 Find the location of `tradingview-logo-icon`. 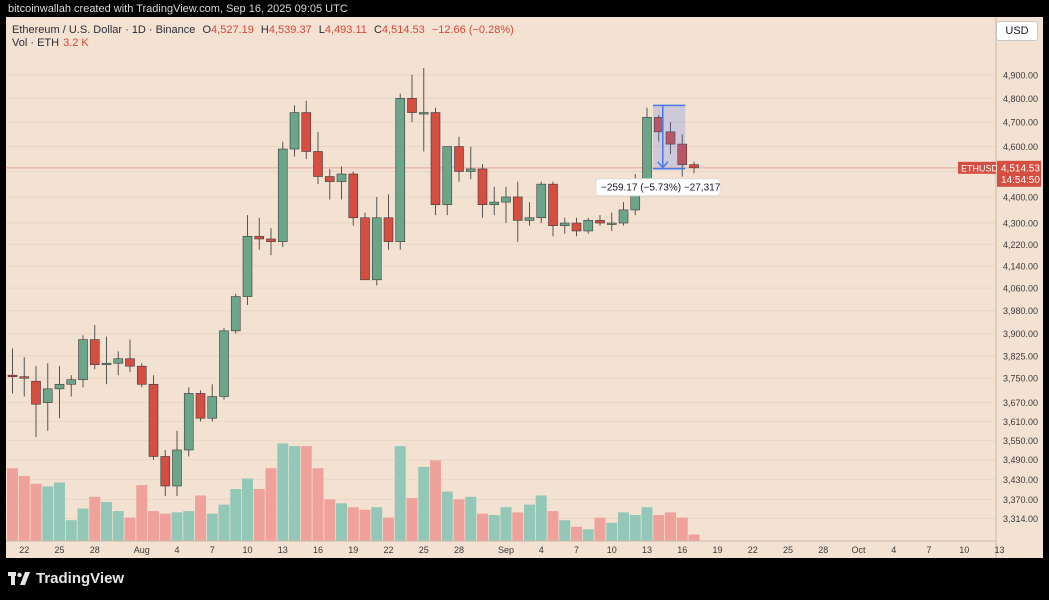

tradingview-logo-icon is located at coordinates (19, 578).